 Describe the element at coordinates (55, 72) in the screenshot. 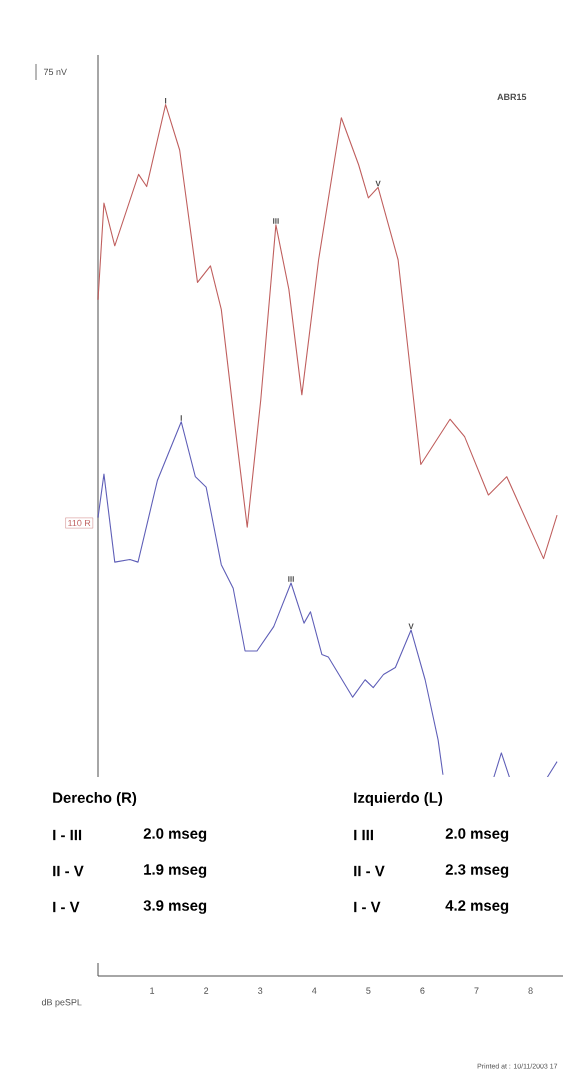

I see `text: 75 nV` at that location.